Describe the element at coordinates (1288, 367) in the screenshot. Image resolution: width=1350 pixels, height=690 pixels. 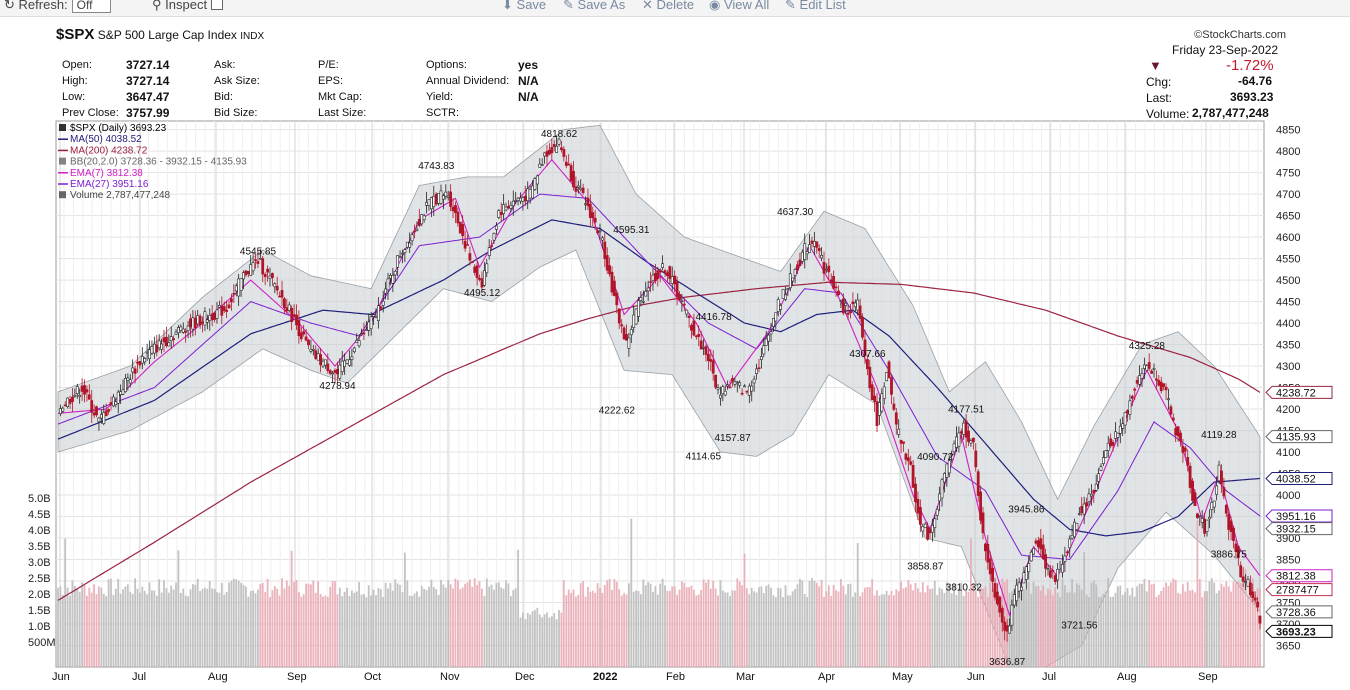
I see `y-tick-label: 4300` at that location.